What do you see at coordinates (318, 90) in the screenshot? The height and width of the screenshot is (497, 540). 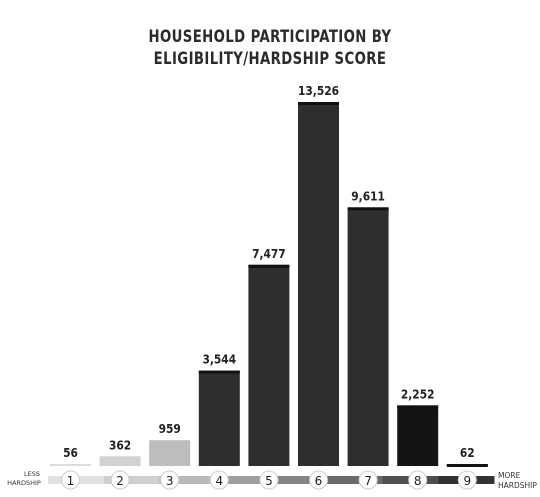 I see `value-label-6: 13,526` at bounding box center [318, 90].